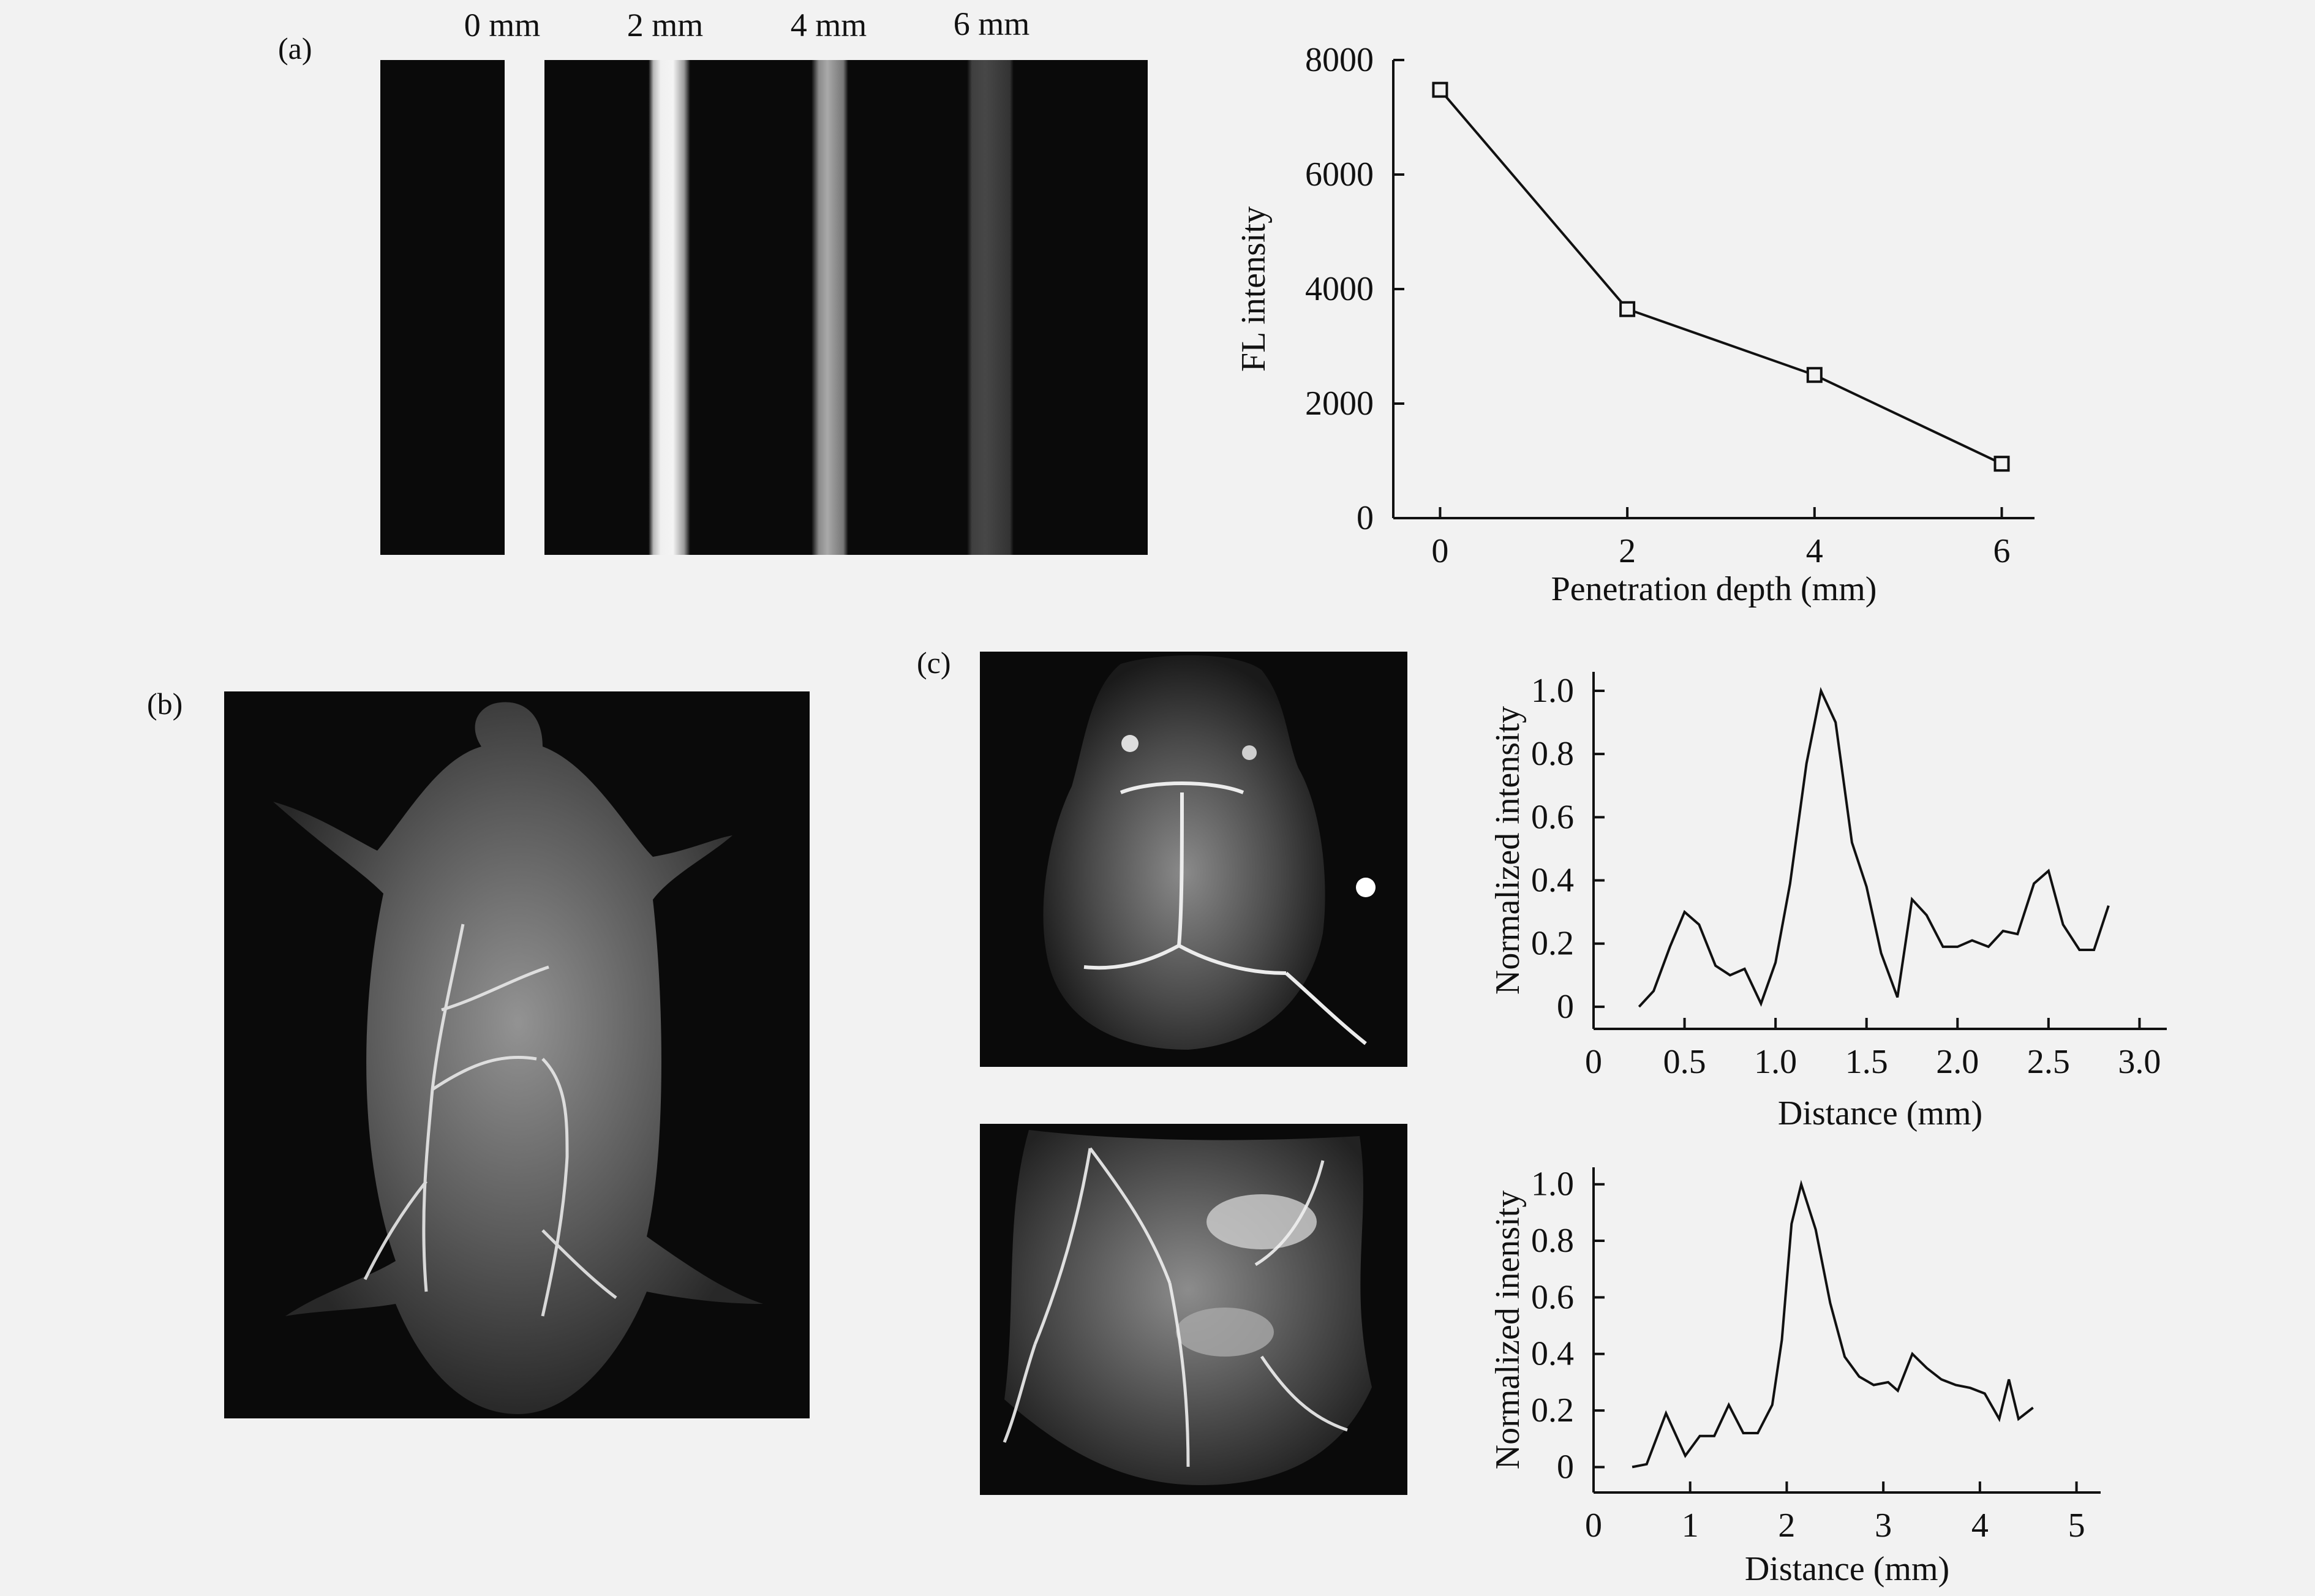 This screenshot has width=2315, height=1596. I want to click on chart1-x-axis-label: Penetration depth (mm), so click(1714, 589).